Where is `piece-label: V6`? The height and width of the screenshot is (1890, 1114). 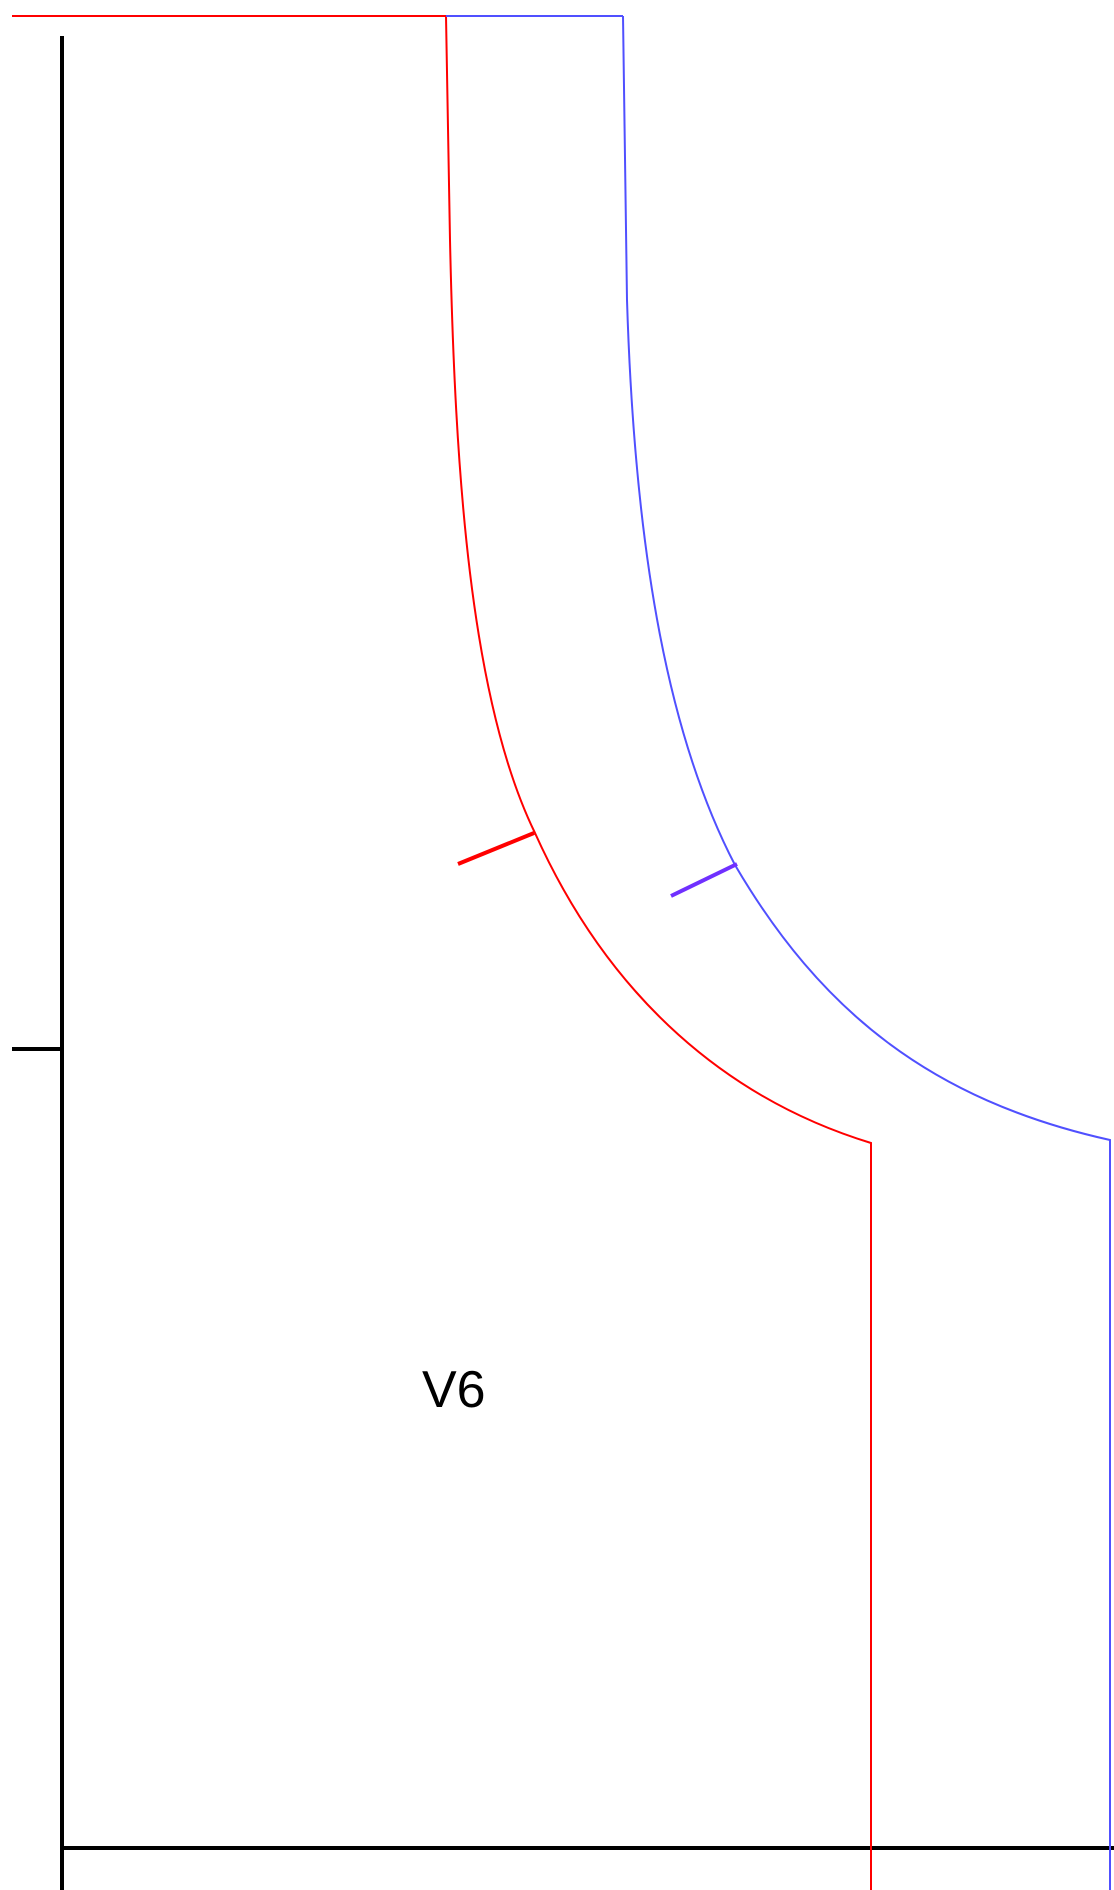 piece-label: V6 is located at coordinates (454, 1390).